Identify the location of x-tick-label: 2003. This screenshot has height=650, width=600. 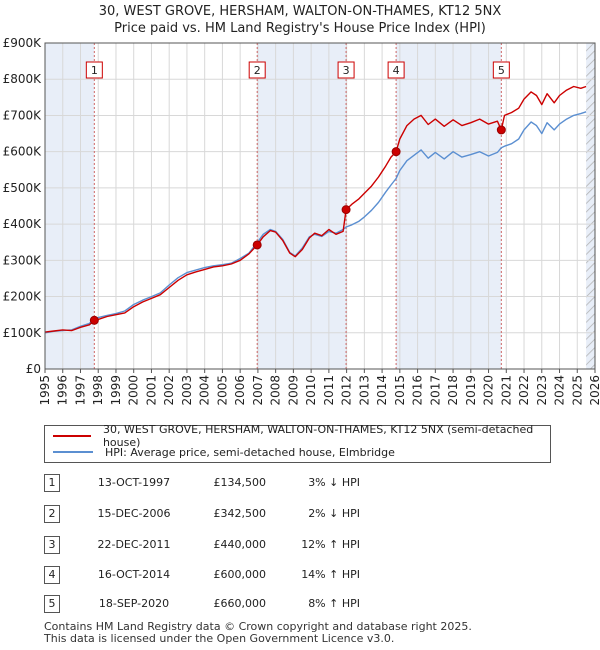
(187, 390).